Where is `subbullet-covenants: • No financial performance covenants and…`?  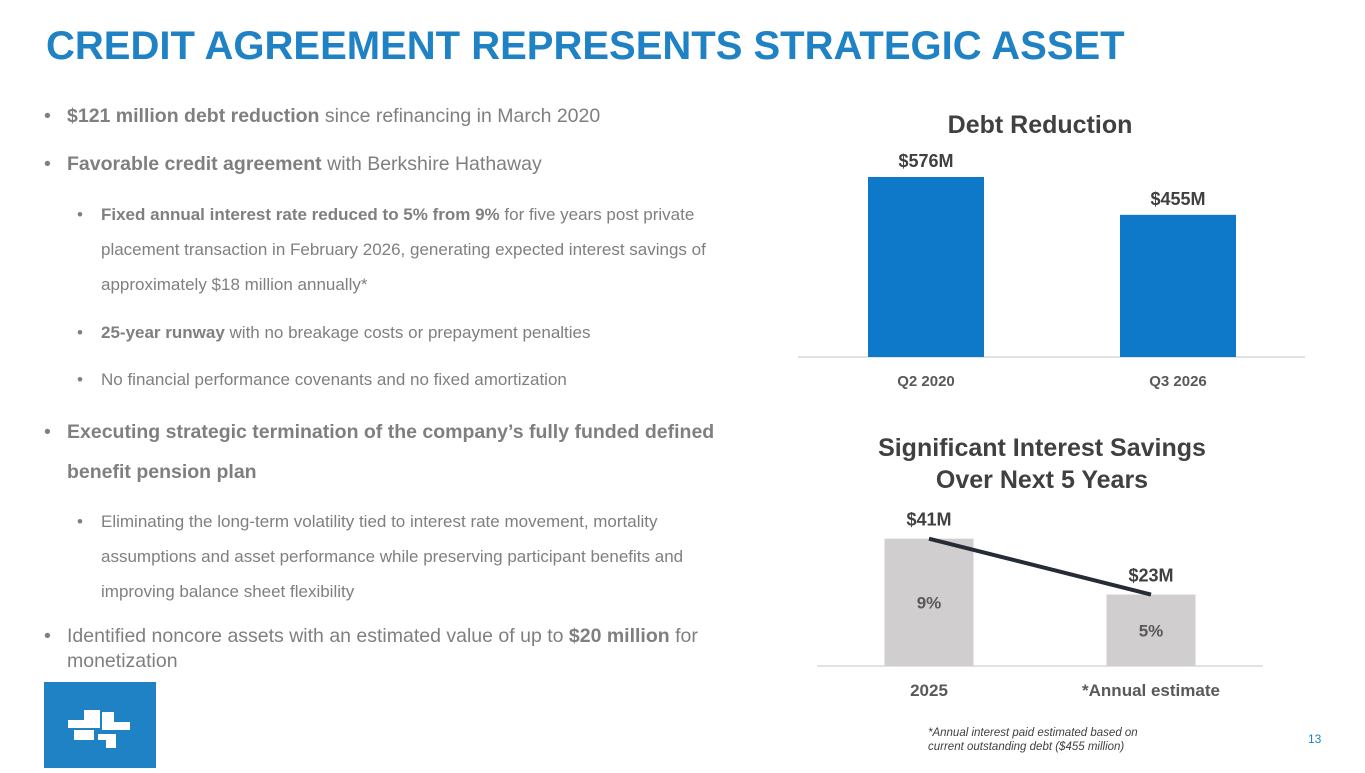 subbullet-covenants: • No financial performance covenants and… is located at coordinates (417, 379).